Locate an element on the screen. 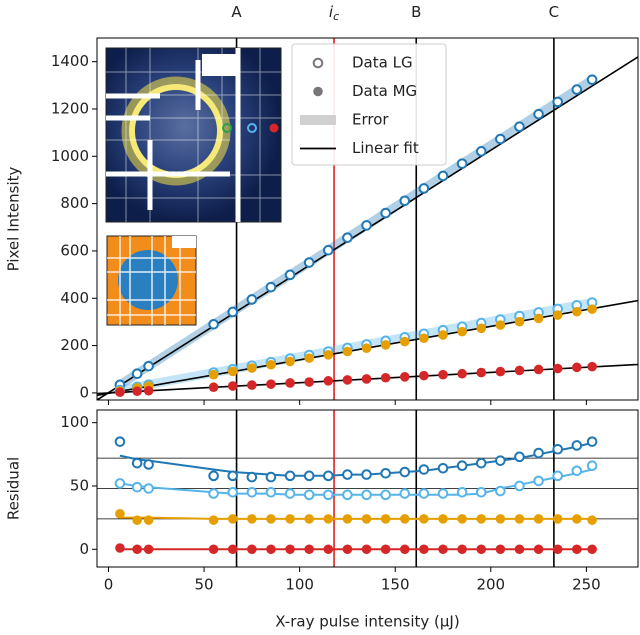  x-tick-label: 150 is located at coordinates (395, 585).